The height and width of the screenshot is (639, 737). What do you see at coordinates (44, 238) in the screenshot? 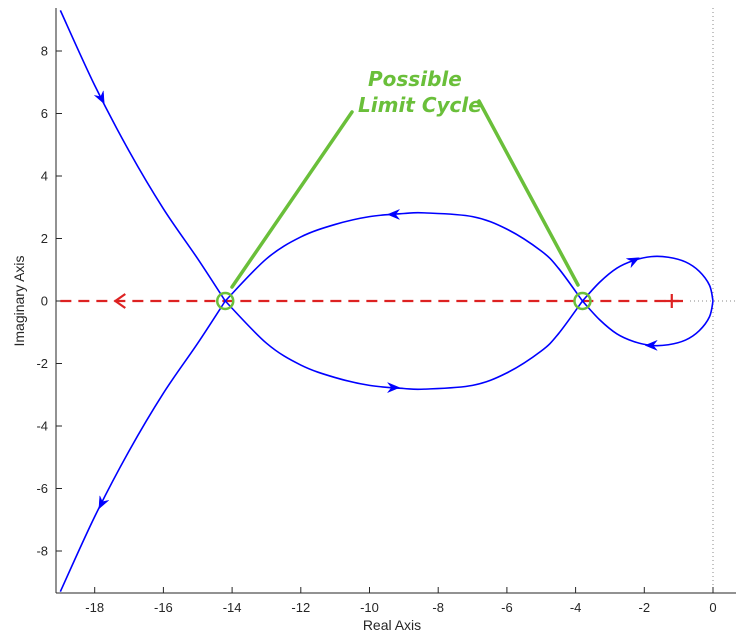
I see `y-tick-label: 2` at bounding box center [44, 238].